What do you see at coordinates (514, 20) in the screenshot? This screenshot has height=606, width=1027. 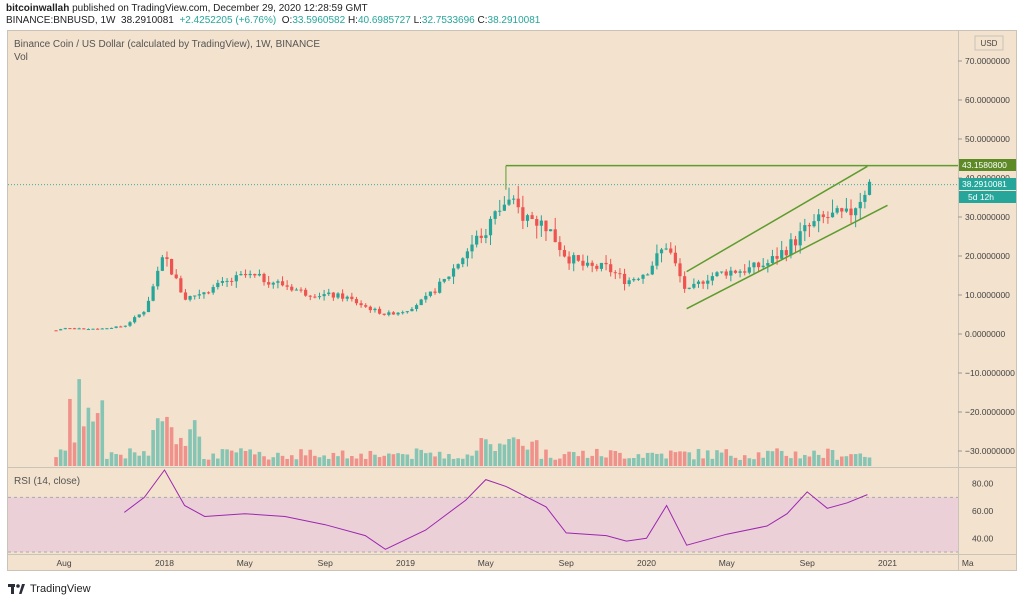 I see `close-value: 38.2910081` at bounding box center [514, 20].